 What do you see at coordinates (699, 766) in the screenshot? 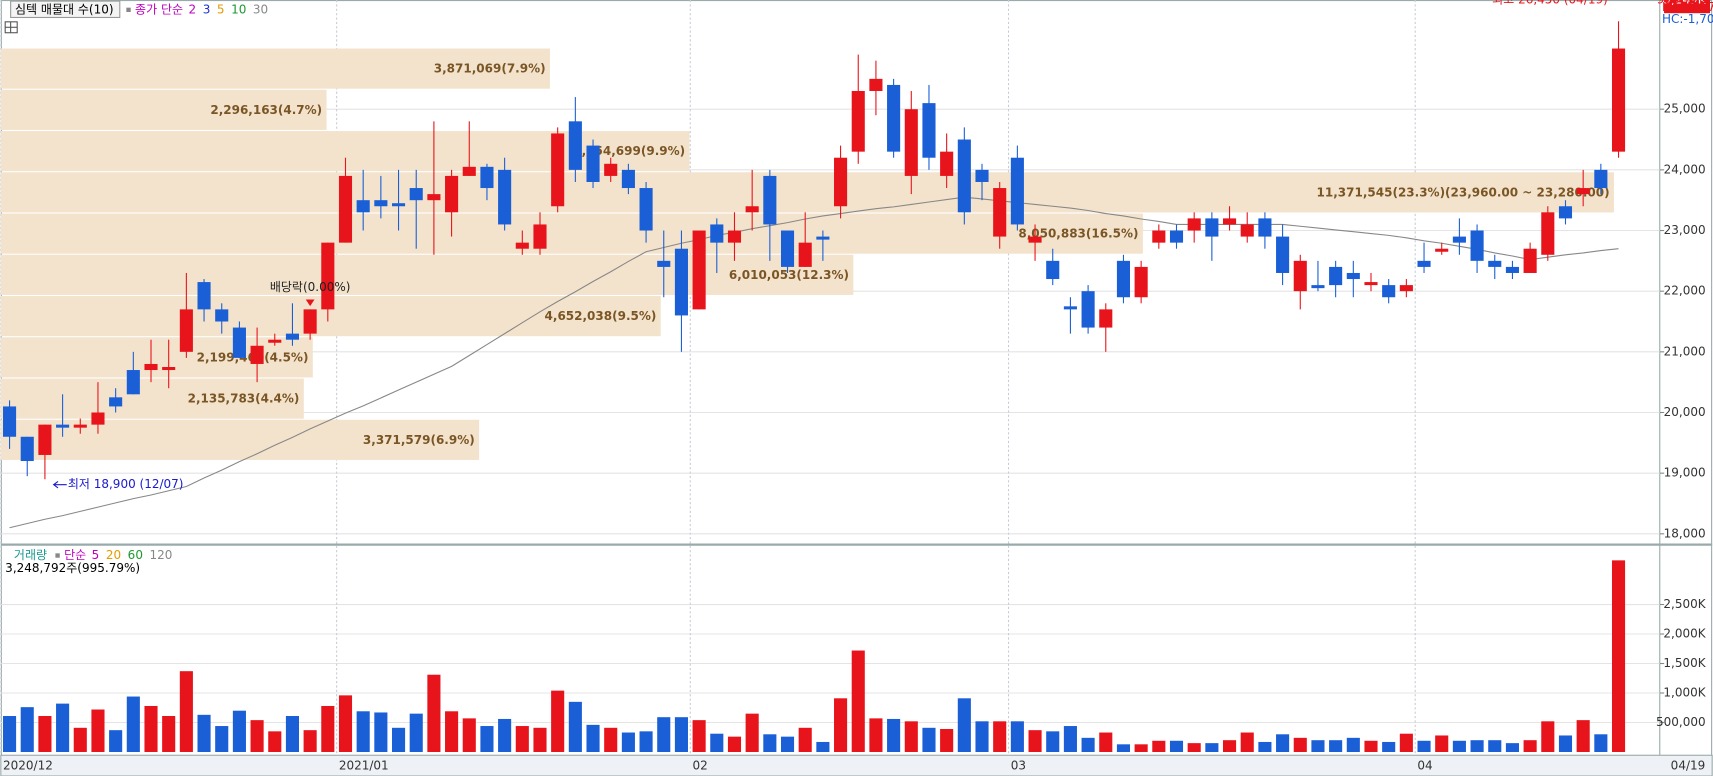
I see `x-tick-label: 02` at bounding box center [699, 766].